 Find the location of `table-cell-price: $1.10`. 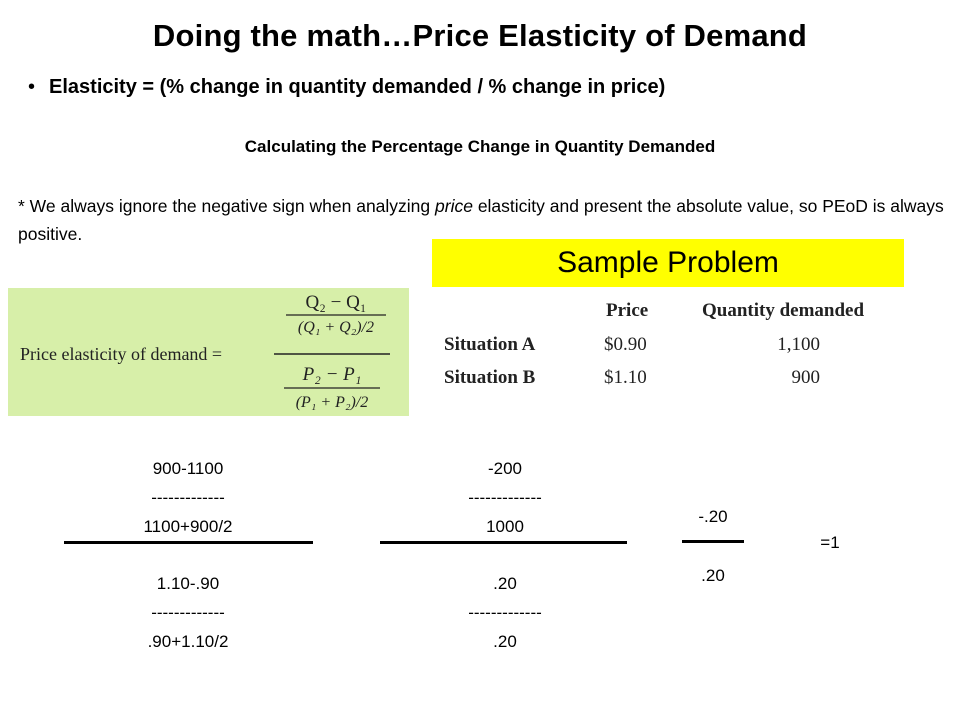

table-cell-price: $1.10 is located at coordinates (625, 377).